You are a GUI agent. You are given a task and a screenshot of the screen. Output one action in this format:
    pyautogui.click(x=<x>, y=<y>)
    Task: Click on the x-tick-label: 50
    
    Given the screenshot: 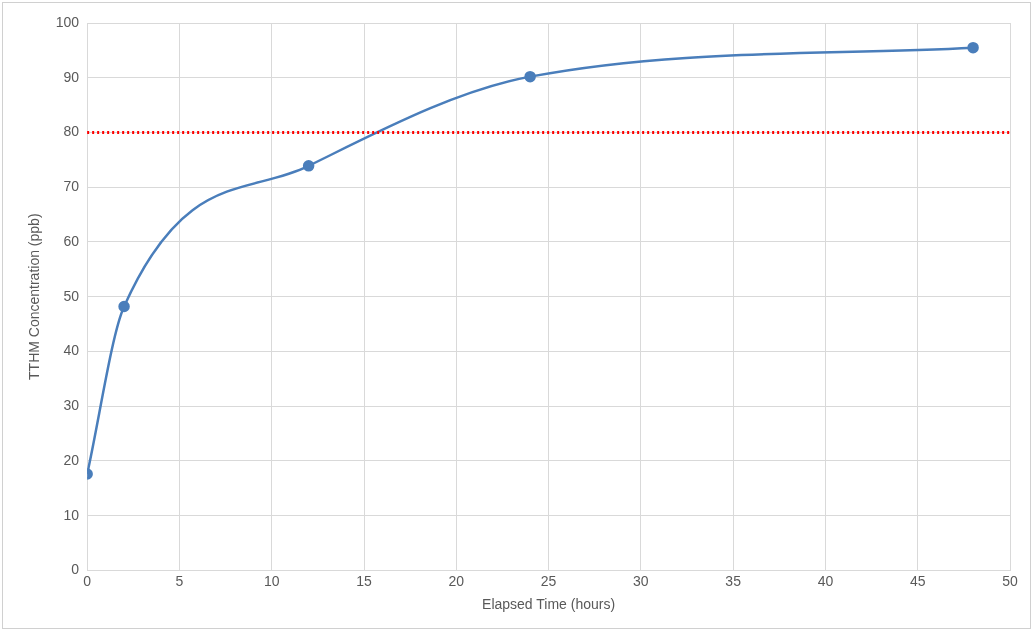 What is the action you would take?
    pyautogui.click(x=1010, y=580)
    